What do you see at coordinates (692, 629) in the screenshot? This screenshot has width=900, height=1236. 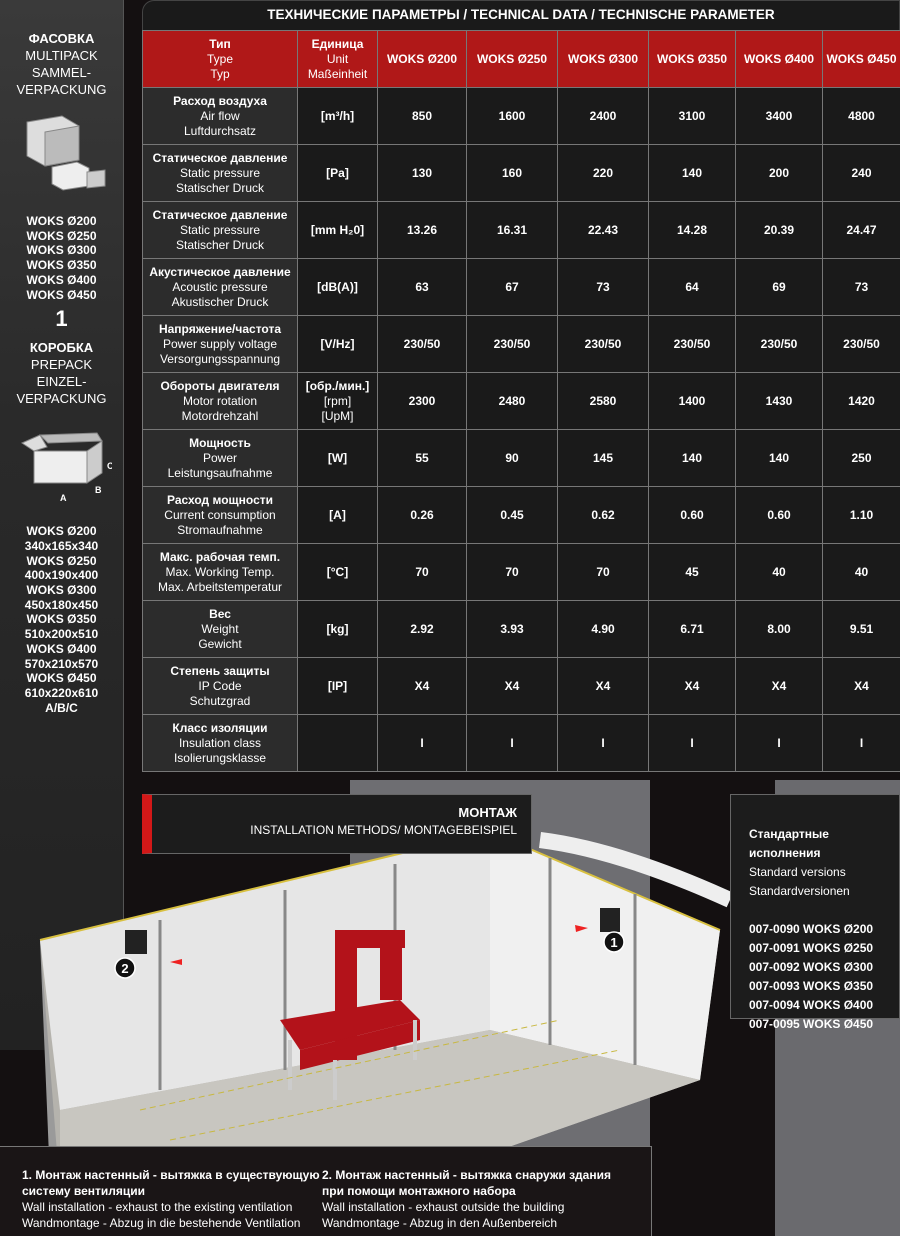 I see `row-value: 6.71` at bounding box center [692, 629].